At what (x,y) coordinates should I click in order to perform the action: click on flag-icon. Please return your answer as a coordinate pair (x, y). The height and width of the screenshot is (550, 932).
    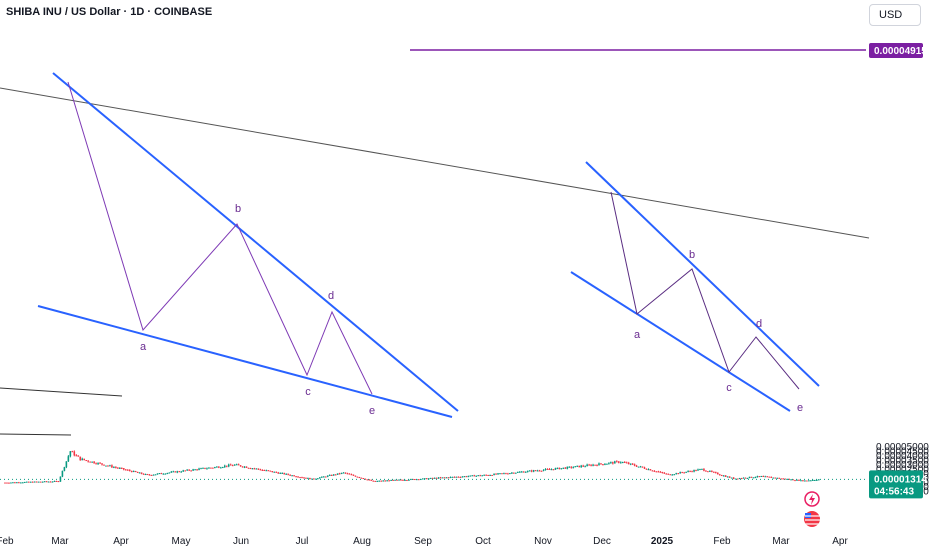
    Looking at the image, I should click on (812, 519).